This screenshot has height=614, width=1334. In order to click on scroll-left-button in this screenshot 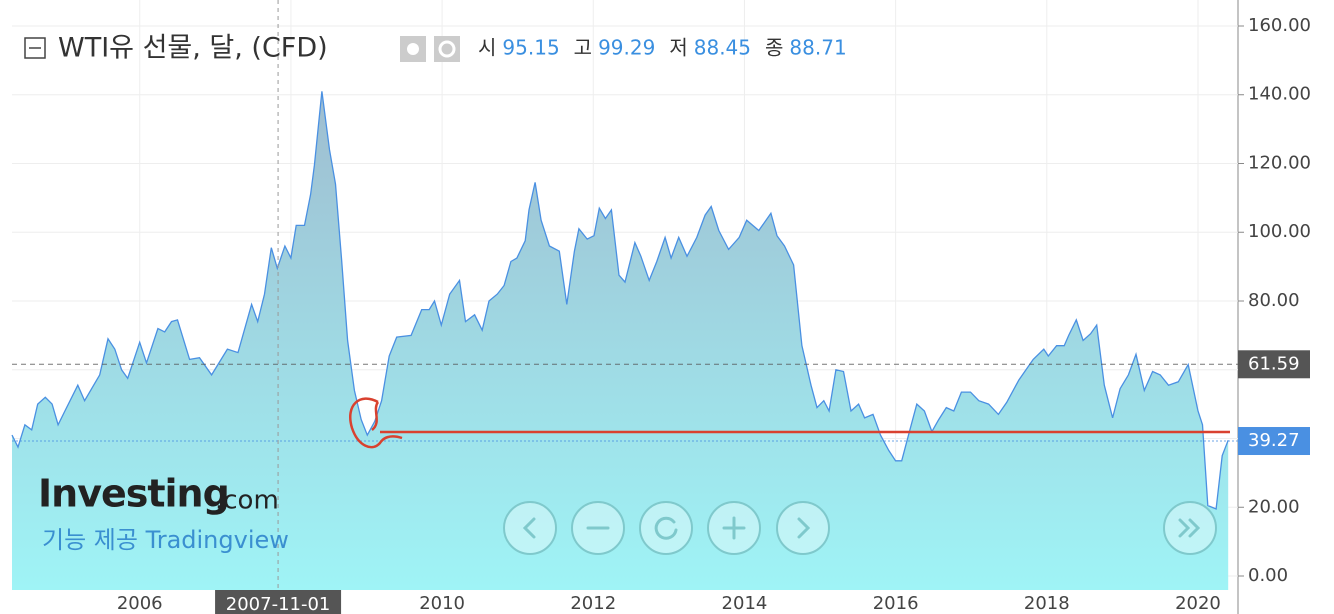, I will do `click(530, 528)`.